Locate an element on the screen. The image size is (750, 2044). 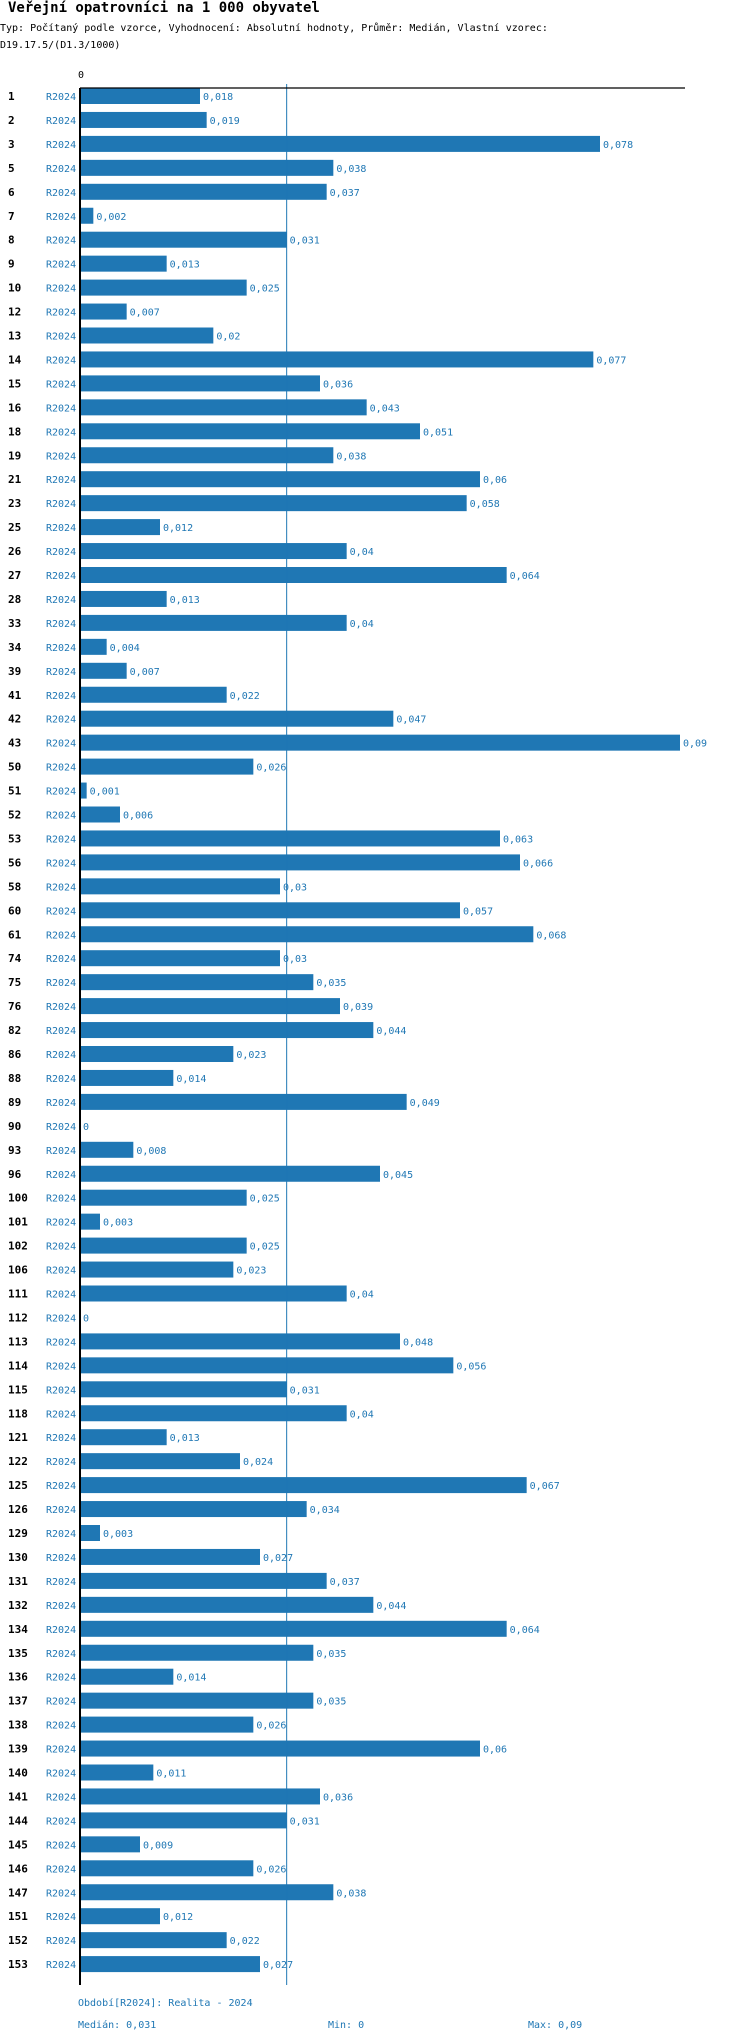
value-label: 0,057 is located at coordinates (478, 911).